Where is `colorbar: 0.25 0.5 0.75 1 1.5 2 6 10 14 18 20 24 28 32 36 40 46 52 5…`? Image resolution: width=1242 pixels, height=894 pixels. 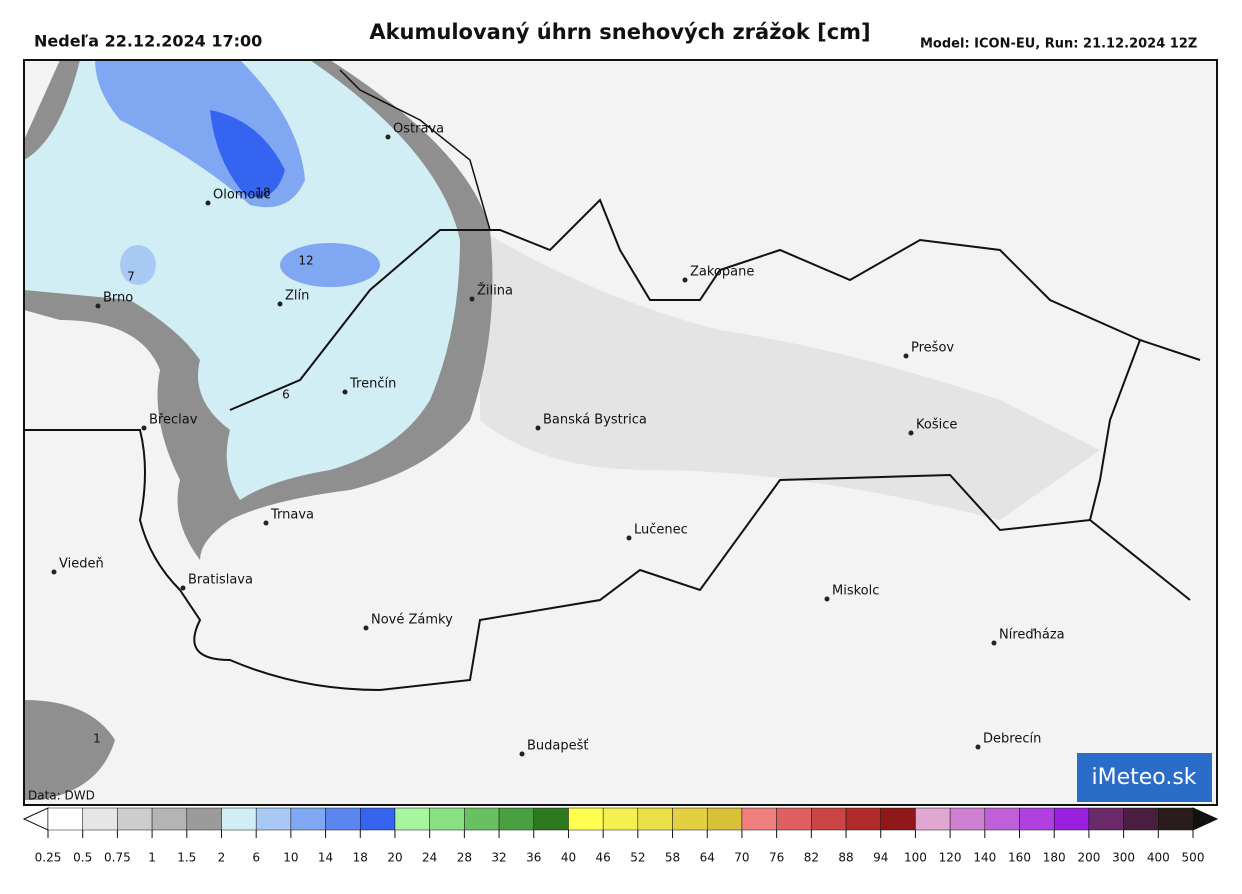
colorbar: 0.25 0.5 0.75 1 1.5 2 6 10 14 18 20 24 28 32 36 40 46 52 5… is located at coordinates (620, 836).